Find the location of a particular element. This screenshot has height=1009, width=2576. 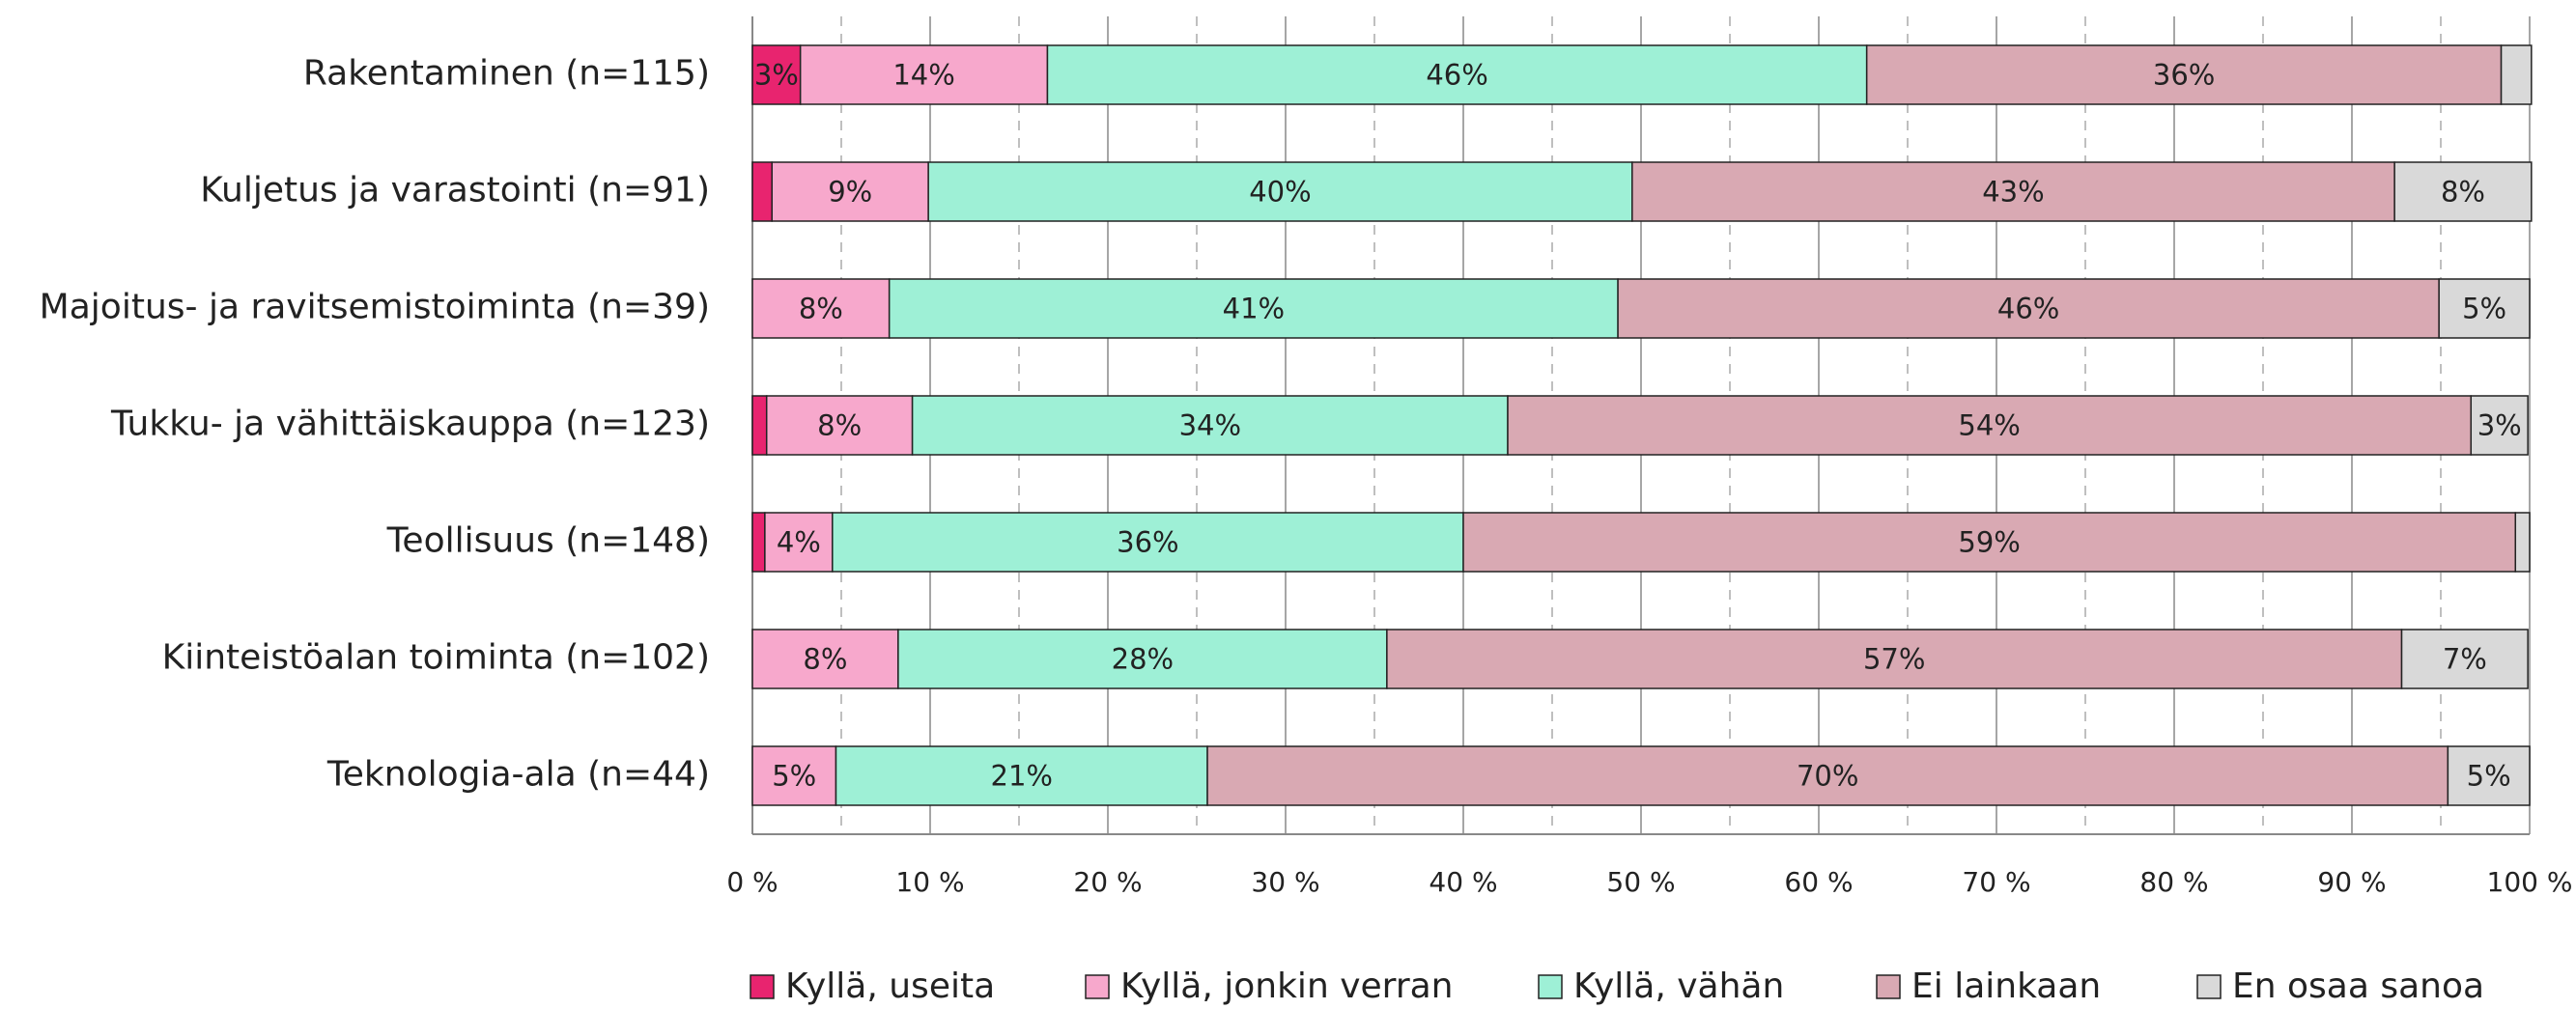

category-label: Teollisuus (n=148) is located at coordinates (548, 541).